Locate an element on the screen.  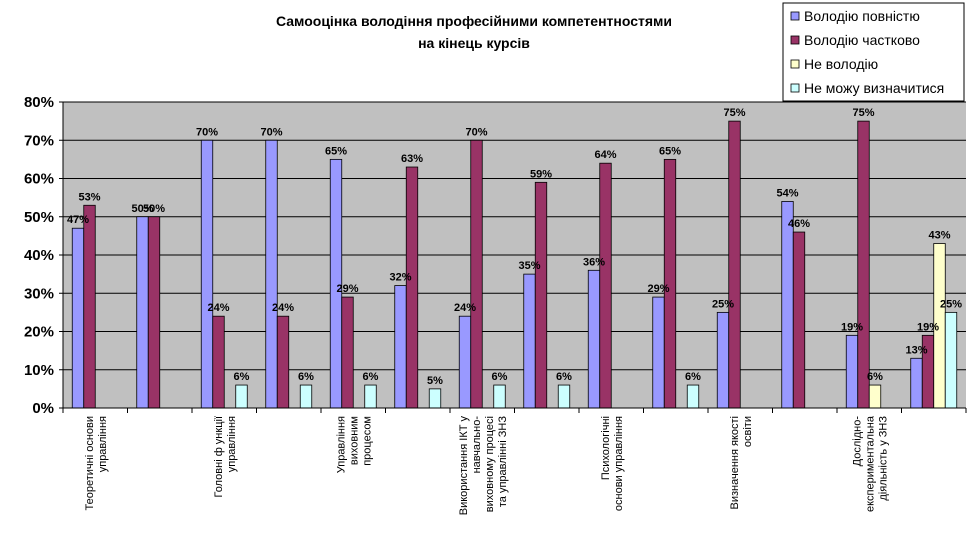
category-label: Теоретичні основи is located at coordinates (90, 463).